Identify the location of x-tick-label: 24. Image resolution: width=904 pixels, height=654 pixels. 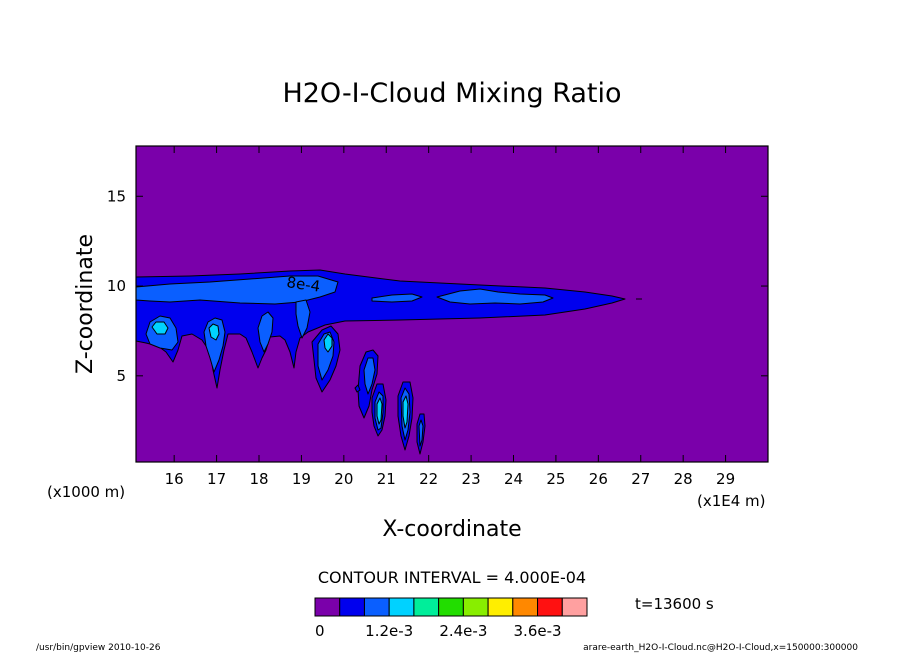
(513, 479).